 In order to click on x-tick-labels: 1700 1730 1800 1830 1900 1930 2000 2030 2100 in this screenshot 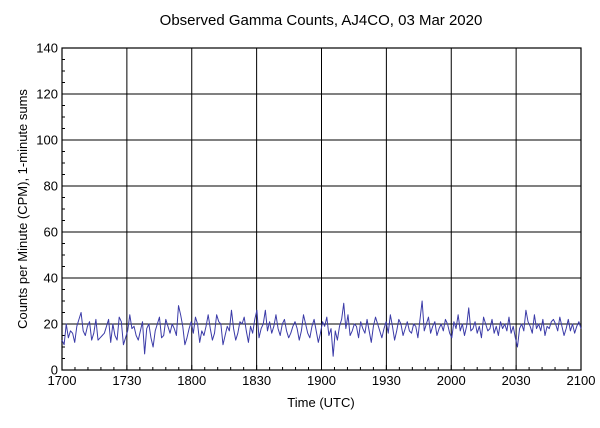, I will do `click(322, 380)`.